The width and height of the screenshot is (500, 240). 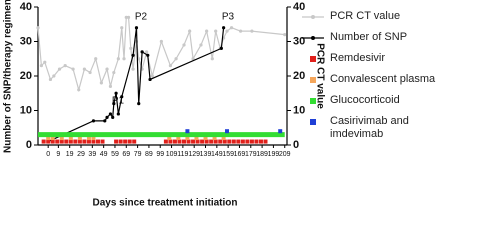 What do you see at coordinates (299, 110) in the screenshot?
I see `y2-tick-label: 10` at bounding box center [299, 110].